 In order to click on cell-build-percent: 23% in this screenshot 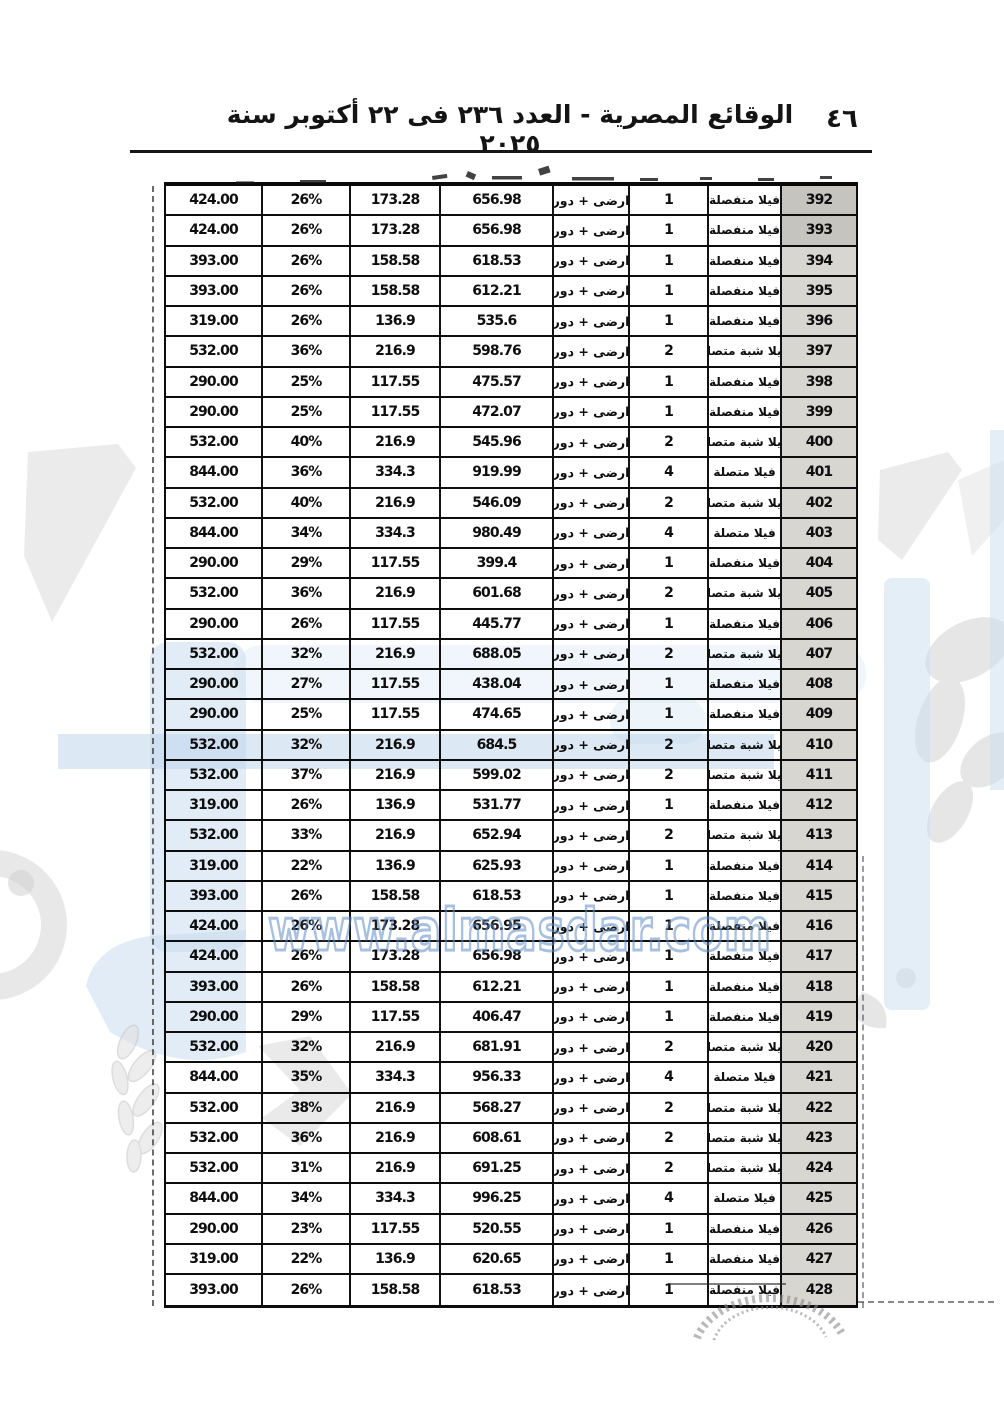, I will do `click(307, 1228)`.